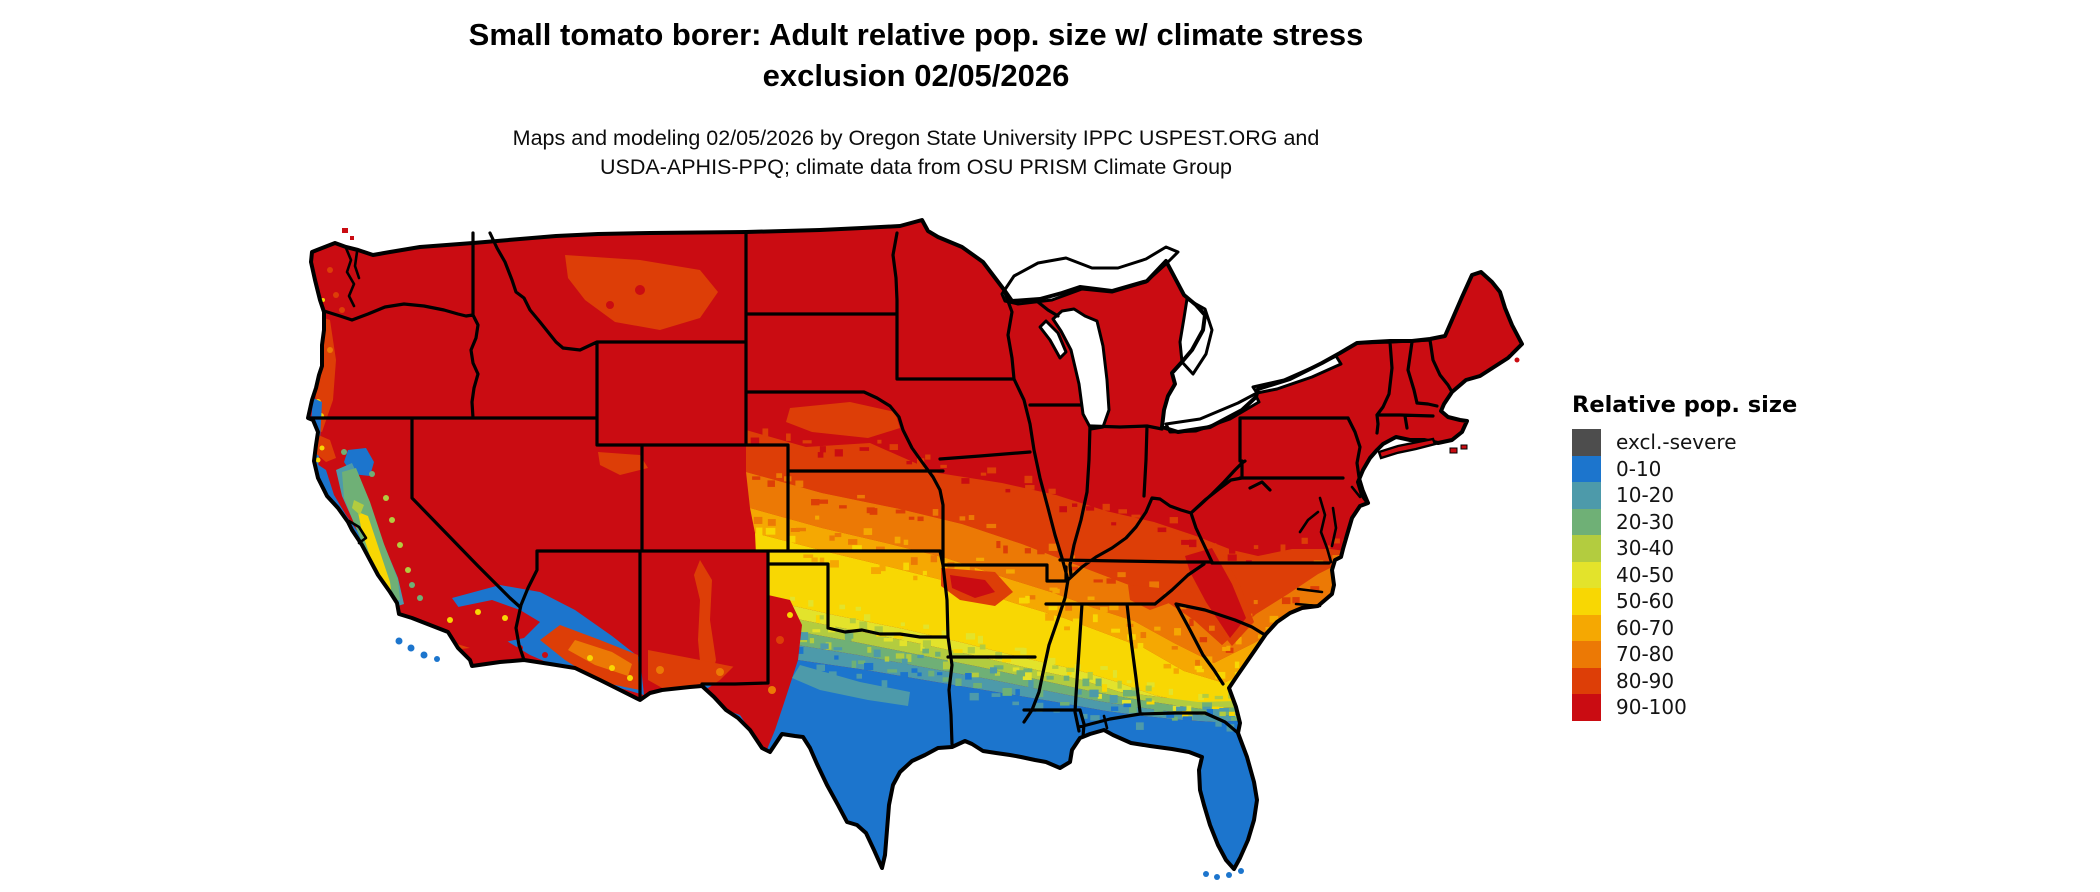 This screenshot has width=2100, height=892. Describe the element at coordinates (1645, 627) in the screenshot. I see `legend-item-label: 60-70` at that location.